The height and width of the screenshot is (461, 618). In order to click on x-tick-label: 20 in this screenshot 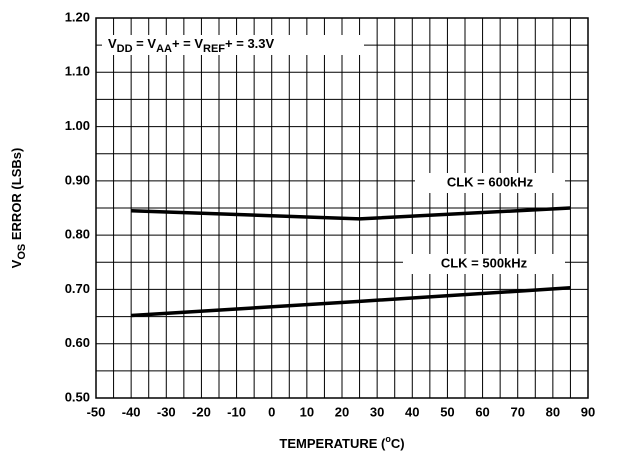, I will do `click(342, 411)`.